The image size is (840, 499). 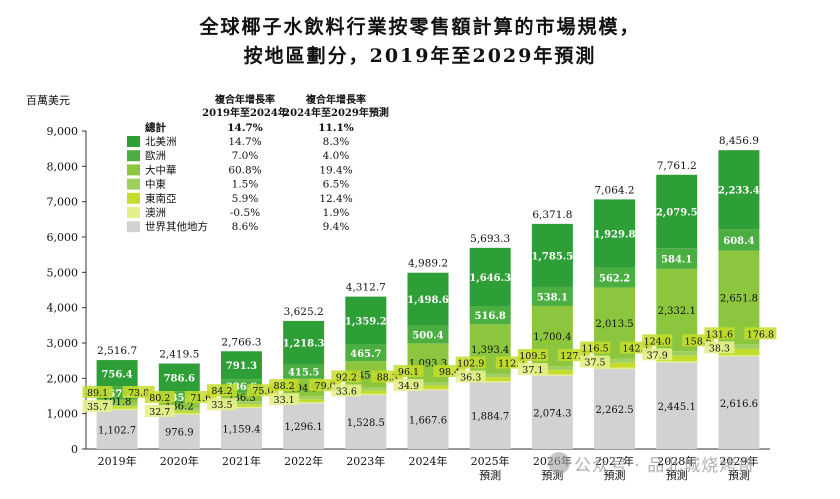 I want to click on y-tick-label: 8,000, so click(x=63, y=166).